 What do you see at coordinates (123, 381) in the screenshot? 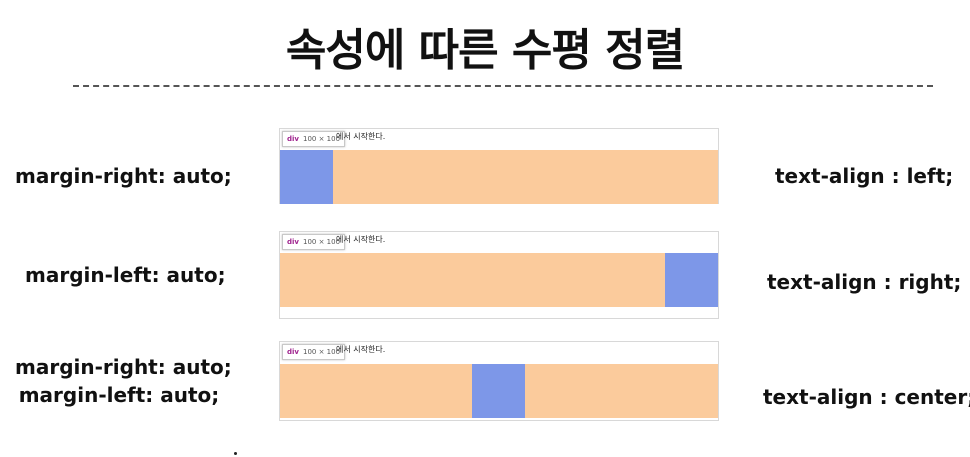
I see `margin-auto-both-label: margin-right: auto; margin-left: auto;` at bounding box center [123, 381].